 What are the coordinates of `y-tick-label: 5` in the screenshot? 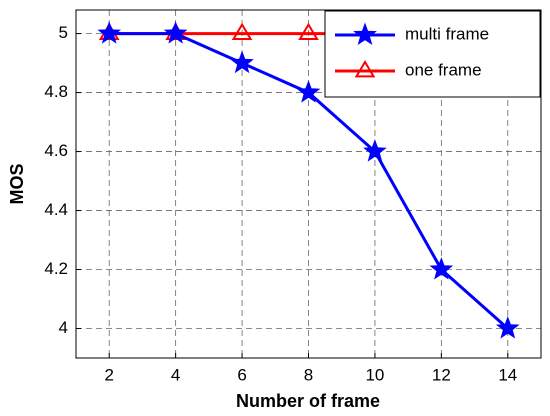 It's located at (63, 32).